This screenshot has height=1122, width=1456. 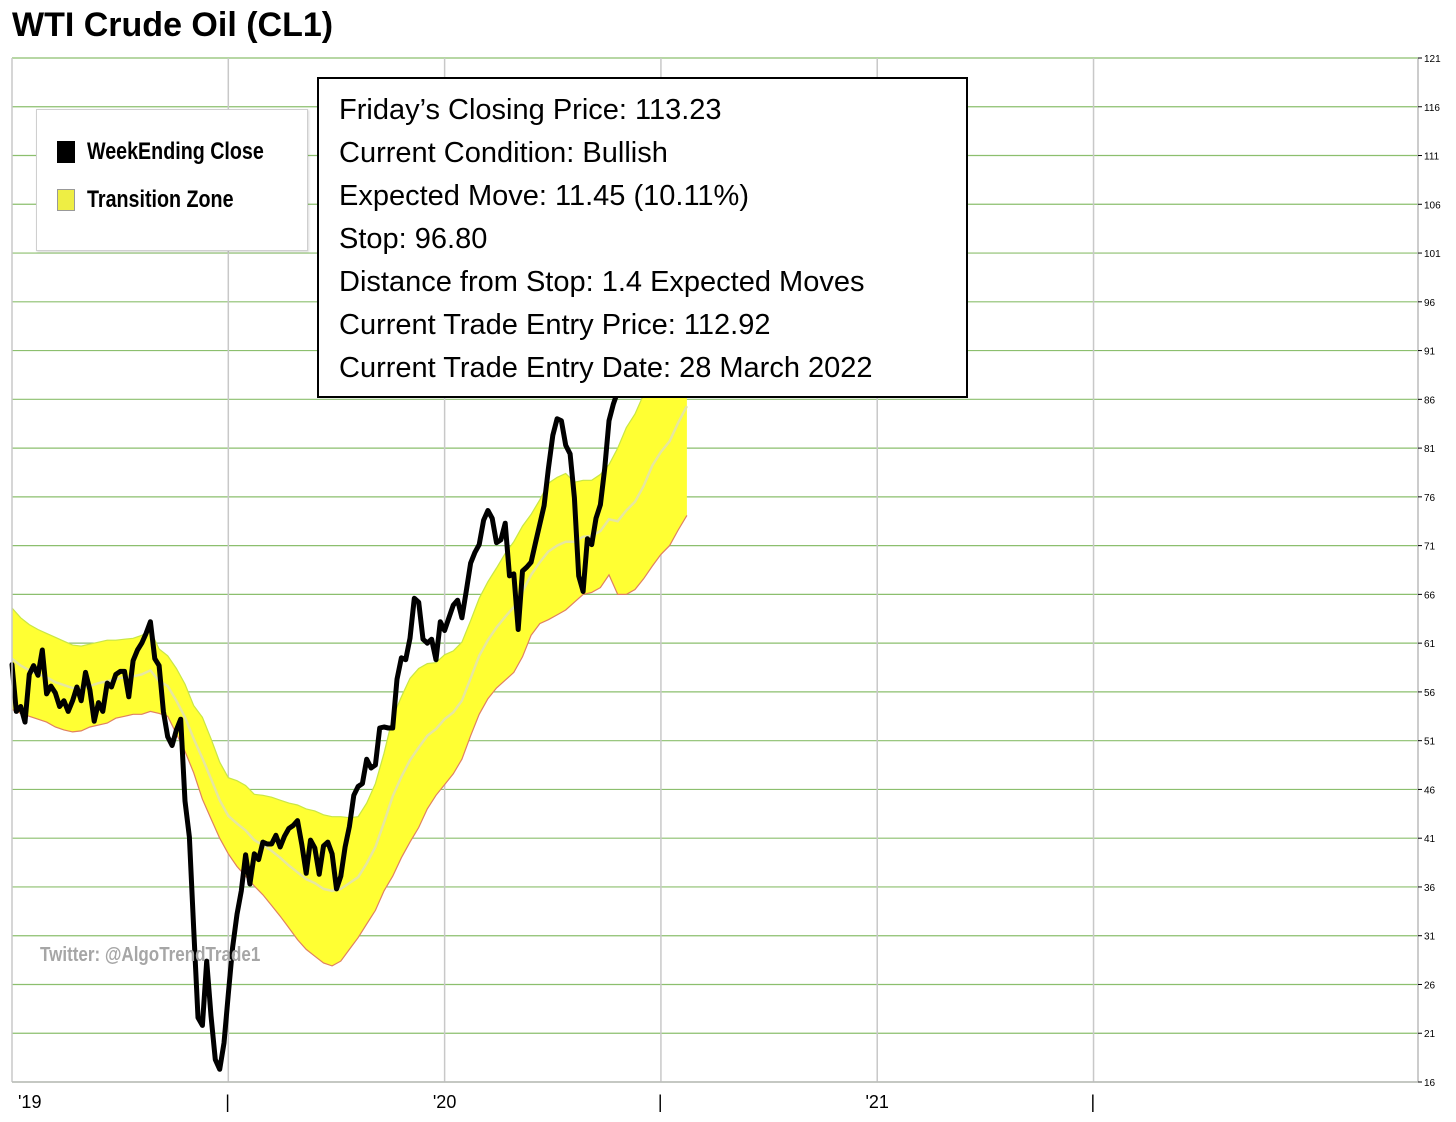 What do you see at coordinates (1430, 498) in the screenshot?
I see `y-tick-label: 76` at bounding box center [1430, 498].